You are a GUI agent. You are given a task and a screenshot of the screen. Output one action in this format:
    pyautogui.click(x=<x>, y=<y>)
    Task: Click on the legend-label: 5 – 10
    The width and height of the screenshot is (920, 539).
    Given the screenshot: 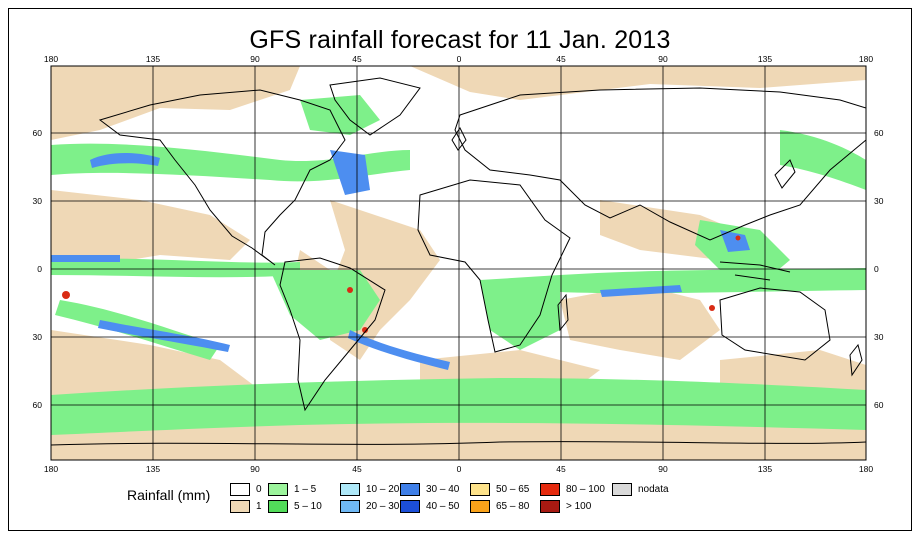 What is the action you would take?
    pyautogui.click(x=308, y=506)
    